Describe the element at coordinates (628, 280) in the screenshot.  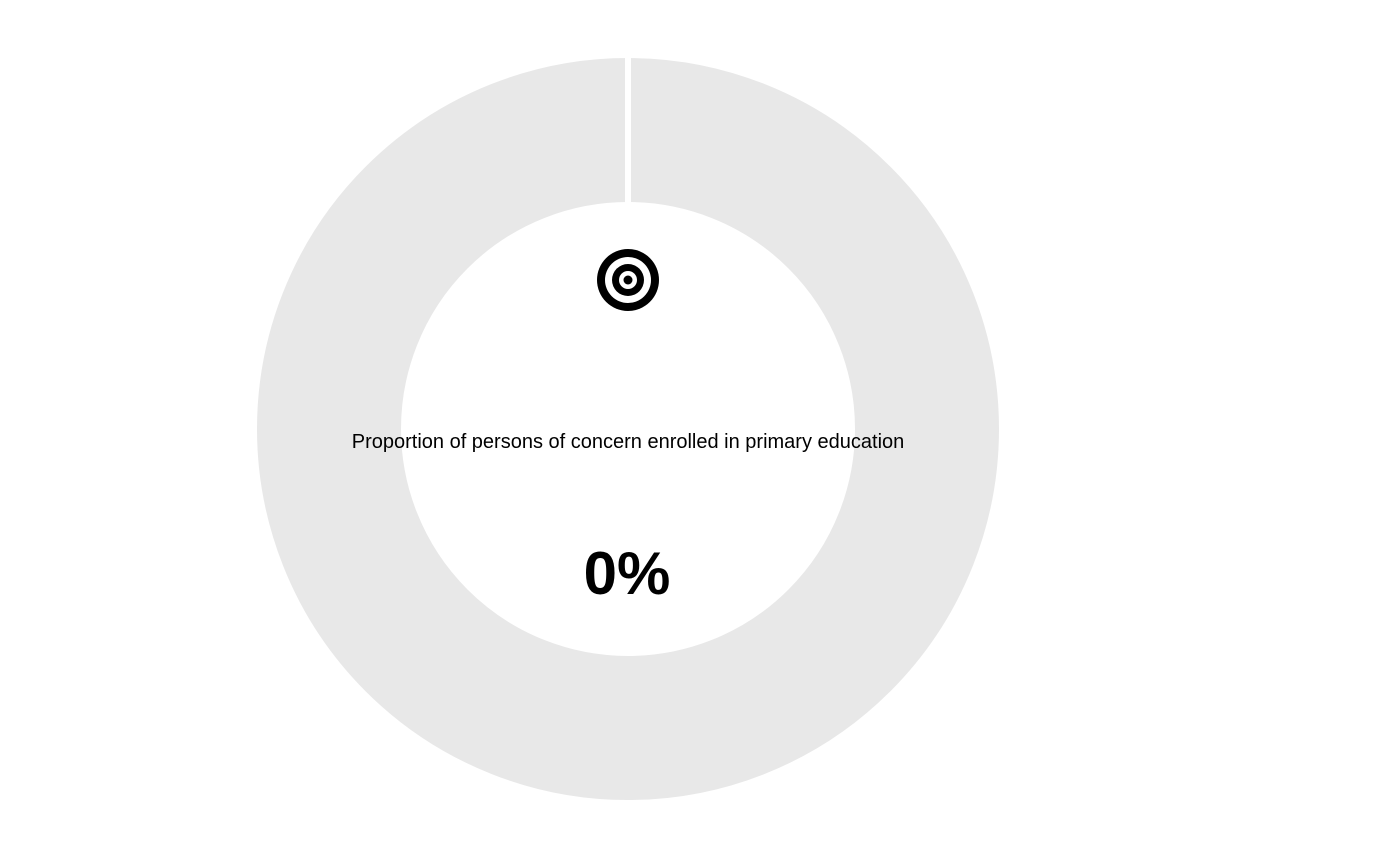
I see `target-icon` at that location.